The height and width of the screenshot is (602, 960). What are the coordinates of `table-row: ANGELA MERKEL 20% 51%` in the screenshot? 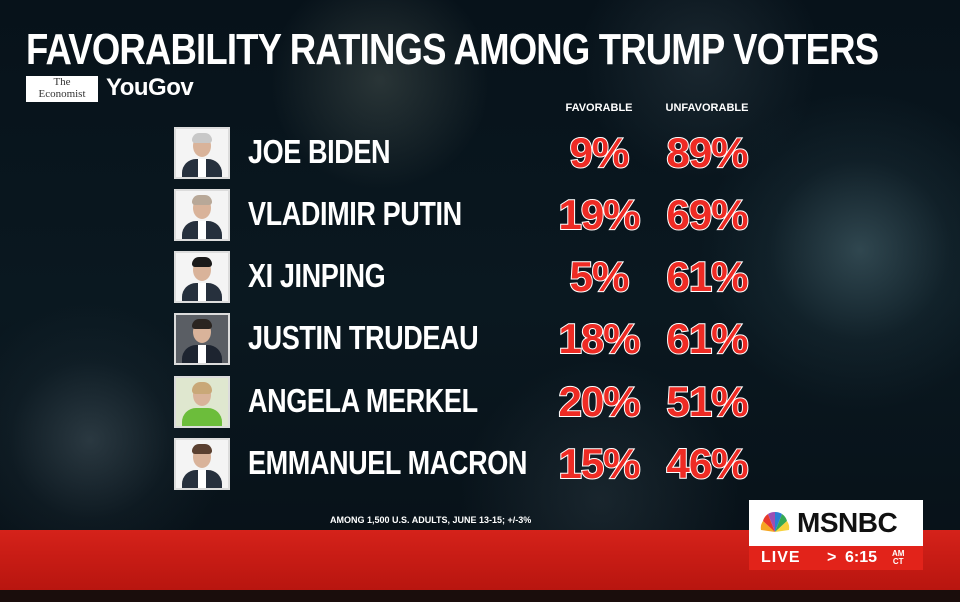 It's located at (474, 403).